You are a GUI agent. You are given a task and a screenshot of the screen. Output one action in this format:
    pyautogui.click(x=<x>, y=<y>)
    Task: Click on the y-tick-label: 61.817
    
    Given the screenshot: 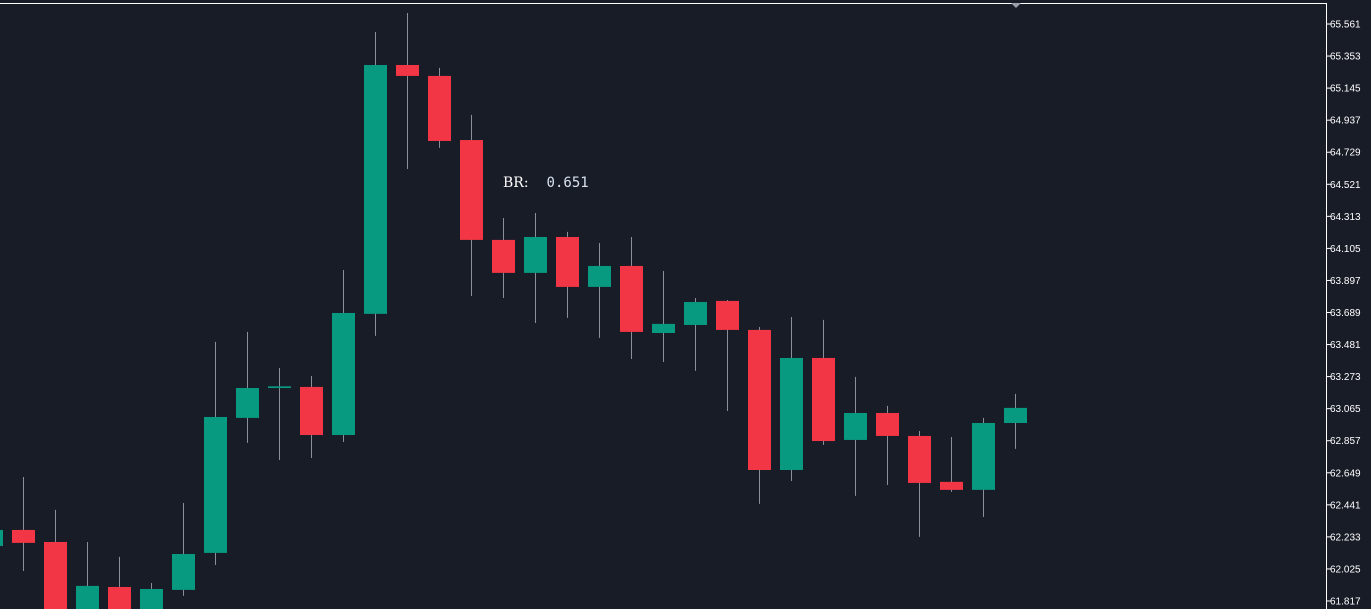 What is the action you would take?
    pyautogui.click(x=1345, y=602)
    